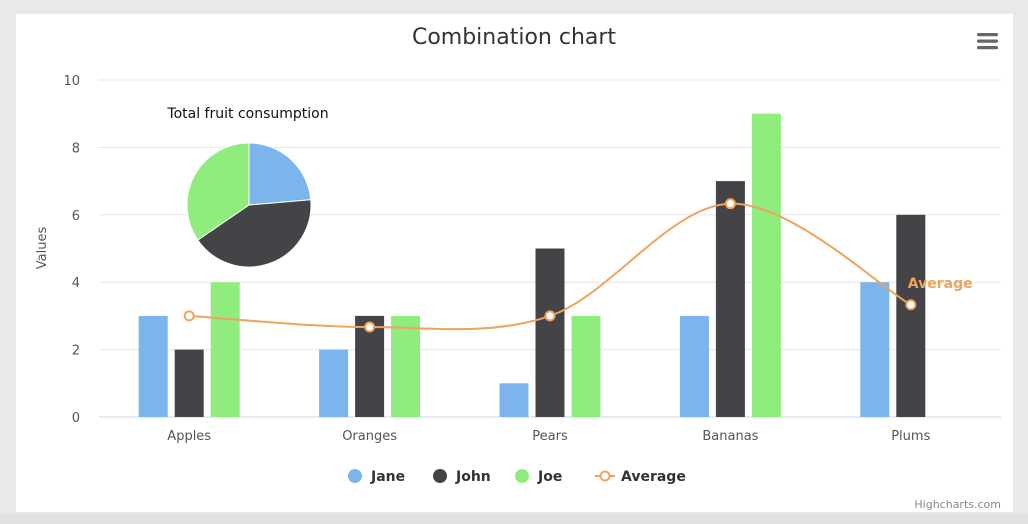  Describe the element at coordinates (76, 418) in the screenshot. I see `y-tick-label: 0` at that location.